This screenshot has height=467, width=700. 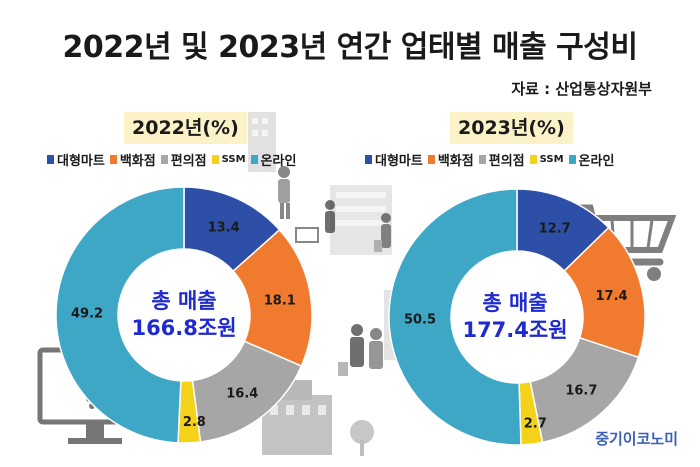 I want to click on center-value: 177.4조원, so click(x=515, y=330).